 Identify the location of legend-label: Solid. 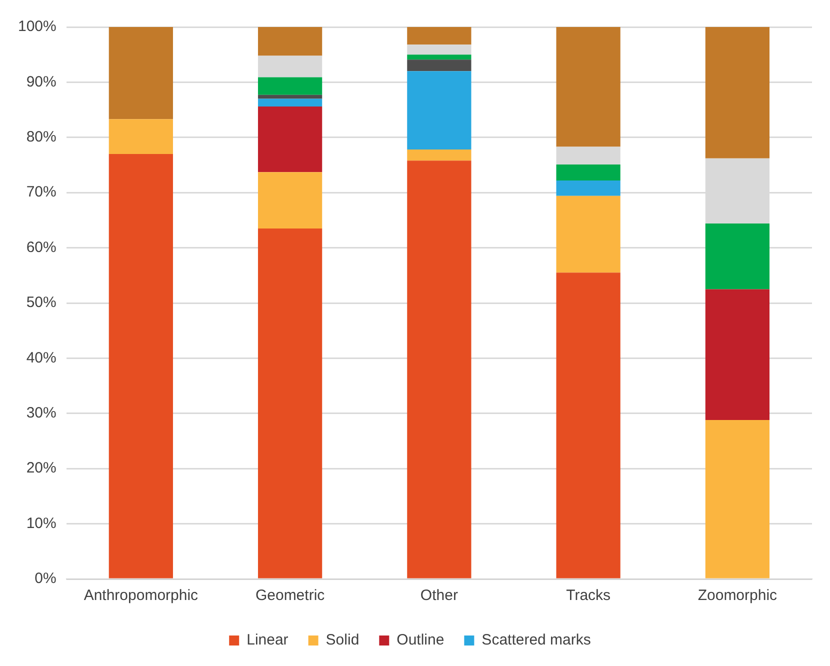
(343, 640).